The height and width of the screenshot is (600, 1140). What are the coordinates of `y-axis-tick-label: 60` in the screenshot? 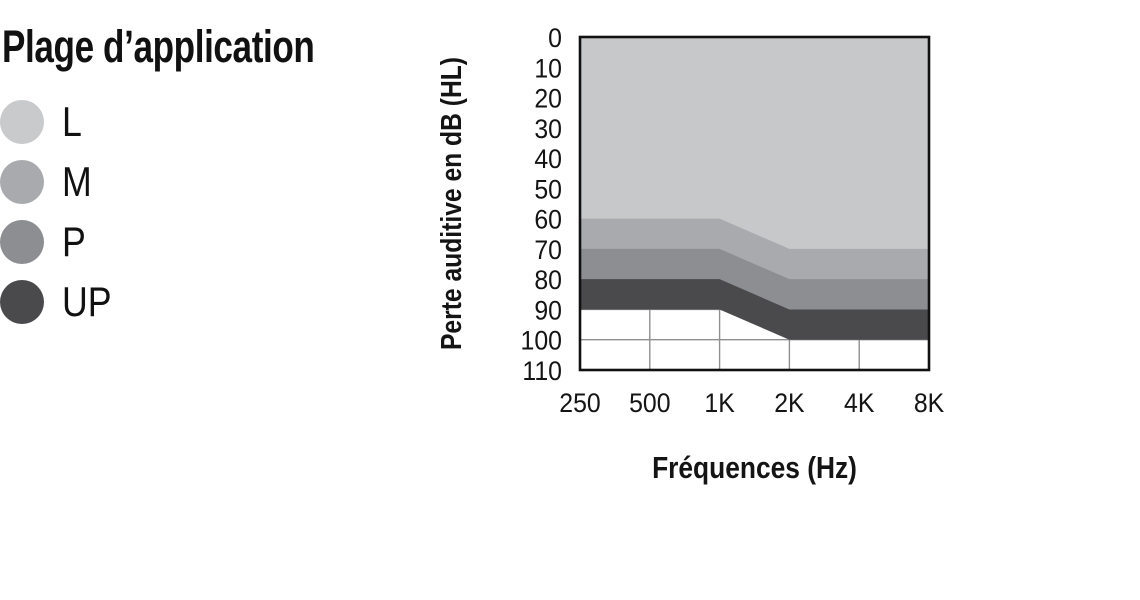 It's located at (548, 220).